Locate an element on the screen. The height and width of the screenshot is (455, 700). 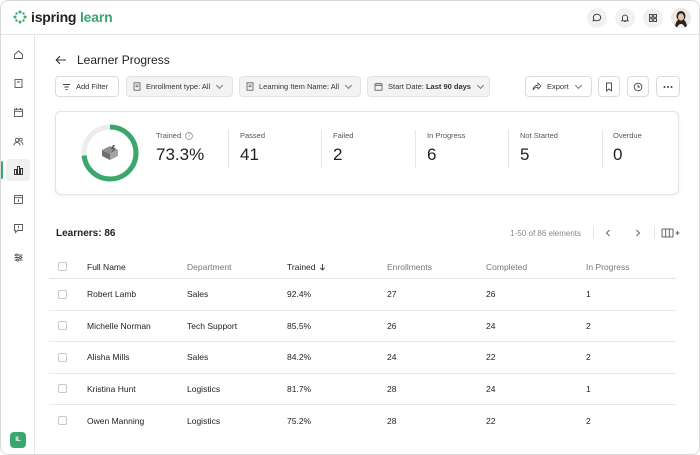
pagination-range: 1-50 of 86 elements is located at coordinates (545, 233).